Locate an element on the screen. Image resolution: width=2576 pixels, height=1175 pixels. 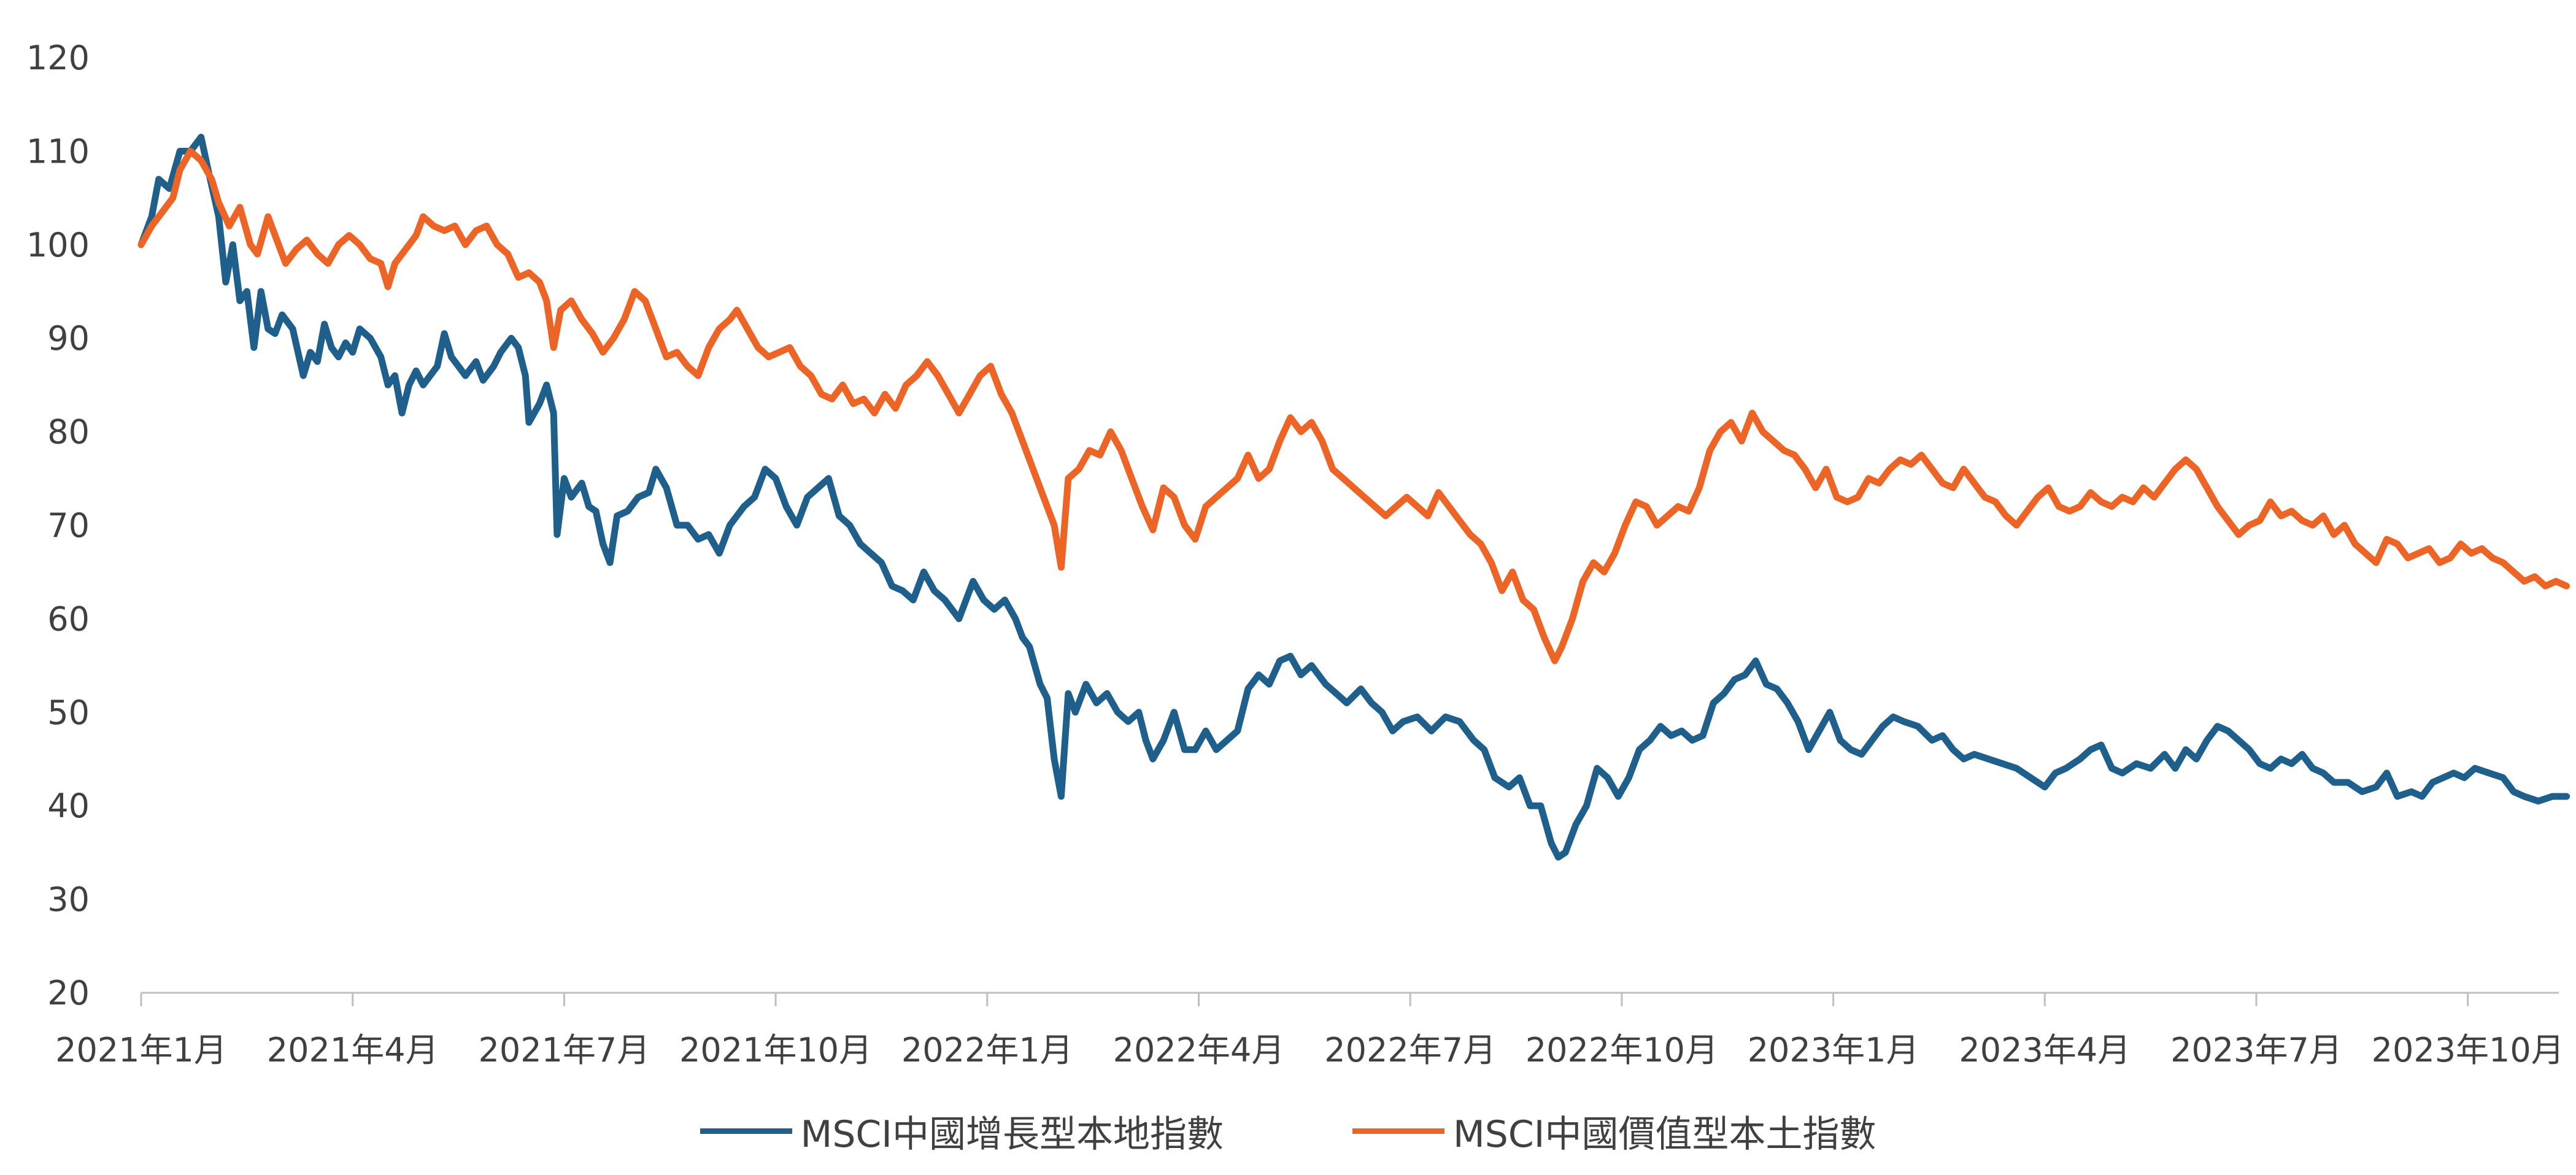
y-tick-label: 80 is located at coordinates (68, 432).